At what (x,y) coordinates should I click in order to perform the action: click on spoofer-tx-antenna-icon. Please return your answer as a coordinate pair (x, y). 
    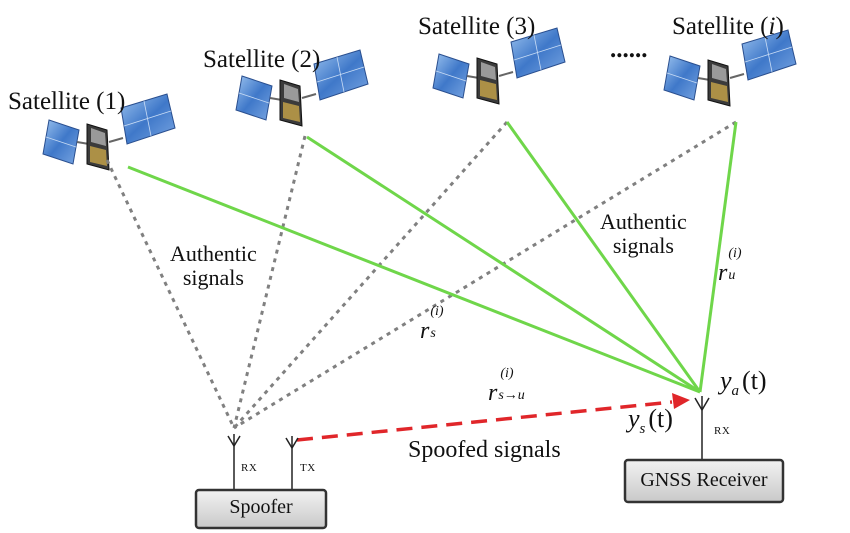
    Looking at the image, I should click on (292, 463).